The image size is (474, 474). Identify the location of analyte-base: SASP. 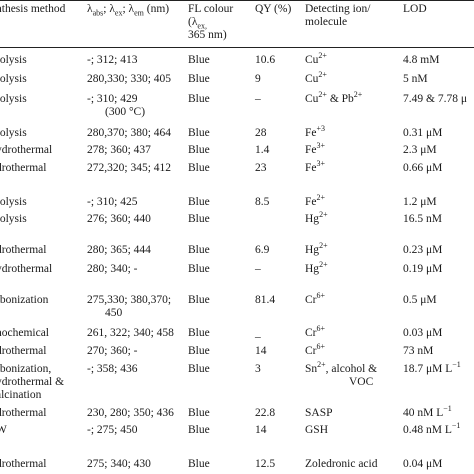
(319, 413).